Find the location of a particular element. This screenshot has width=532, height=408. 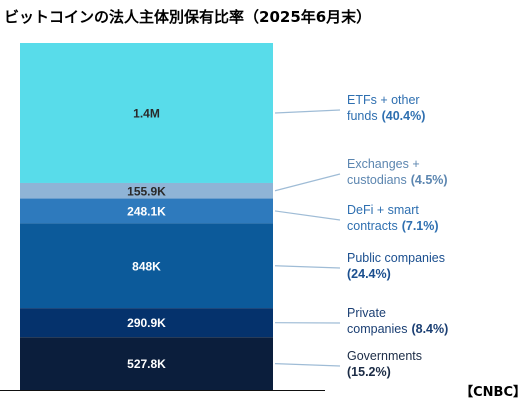

legend-percentage: (24.4%) is located at coordinates (369, 274).